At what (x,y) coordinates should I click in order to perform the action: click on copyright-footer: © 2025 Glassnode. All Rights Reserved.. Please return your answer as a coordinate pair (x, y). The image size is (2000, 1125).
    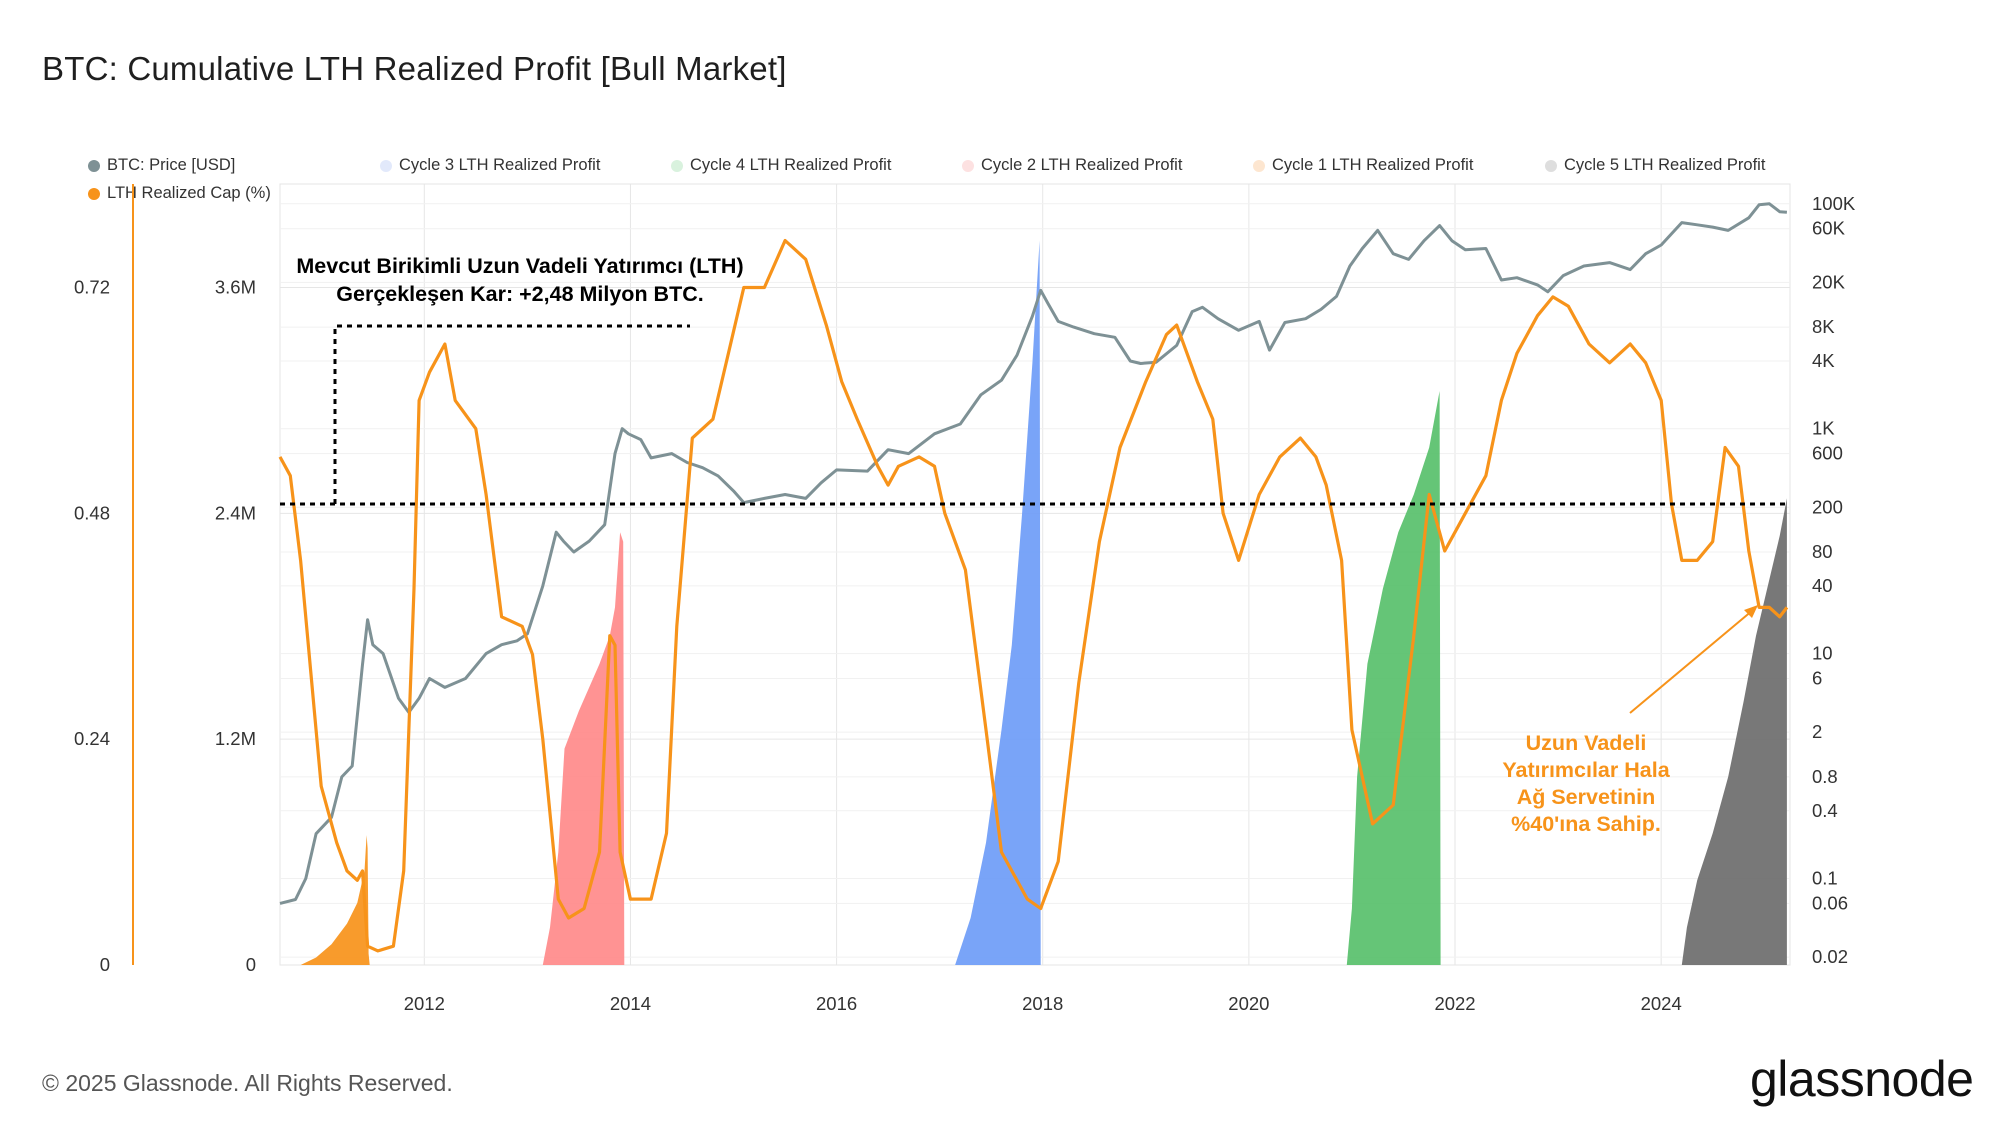
    Looking at the image, I should click on (247, 1083).